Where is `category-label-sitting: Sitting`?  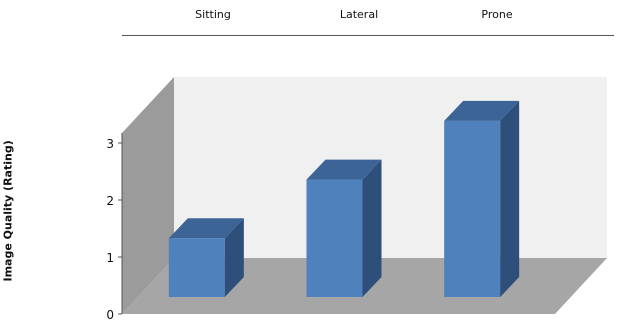
category-label-sitting: Sitting is located at coordinates (213, 14).